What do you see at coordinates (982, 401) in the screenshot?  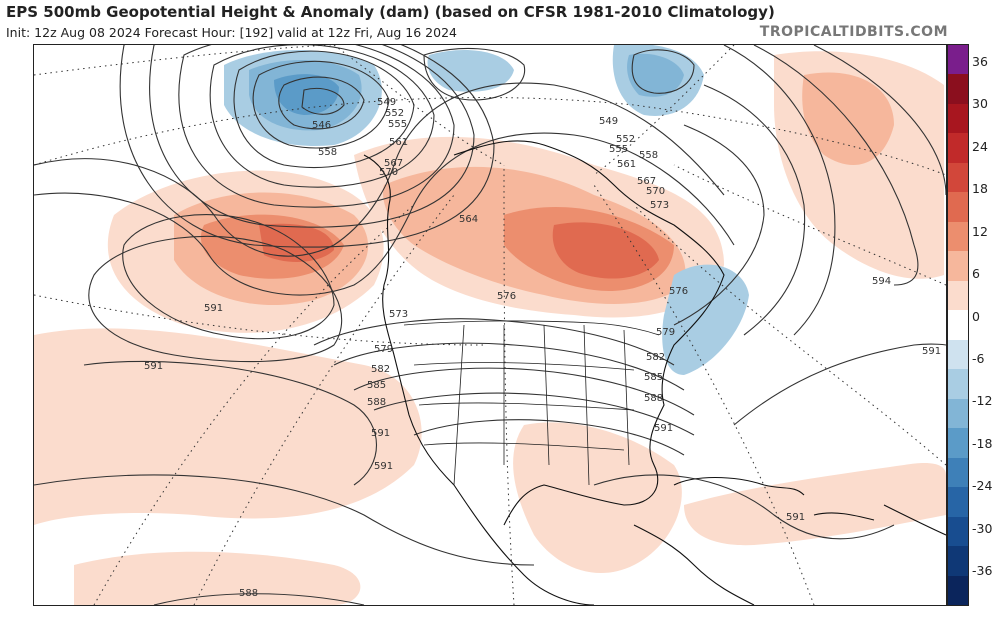 I see `colorbar-tick-label: -12` at bounding box center [982, 401].